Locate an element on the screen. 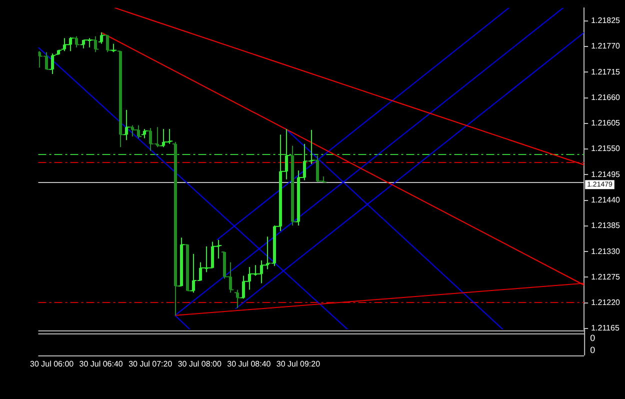 Image resolution: width=625 pixels, height=399 pixels. x-tick-label: 30 Jul 08:40 is located at coordinates (249, 363).